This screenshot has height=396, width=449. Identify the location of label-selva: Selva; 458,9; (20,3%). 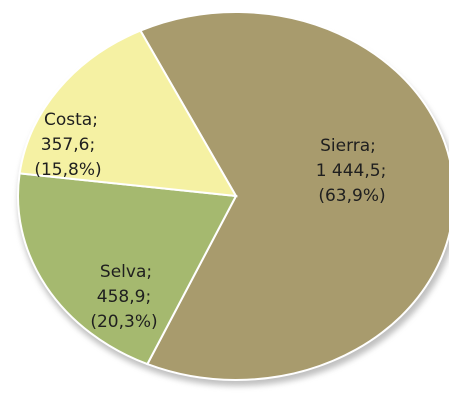
(123, 297).